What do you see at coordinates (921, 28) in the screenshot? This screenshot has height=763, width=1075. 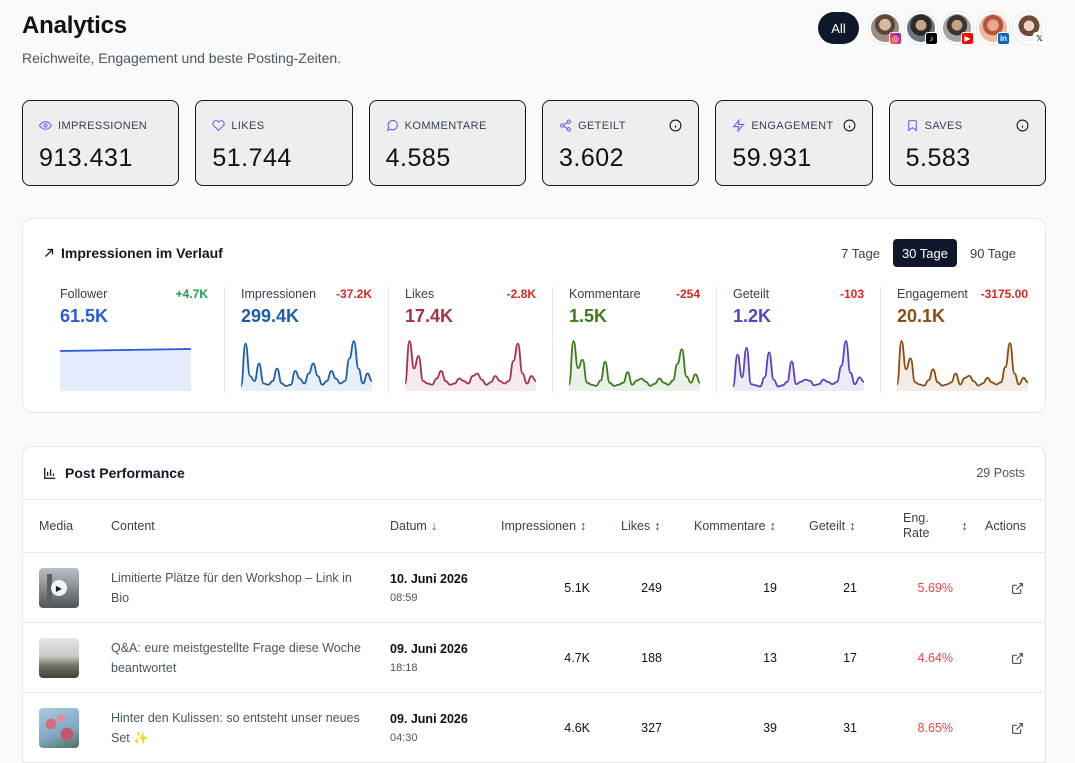 I see `tiktok-account-avatar: ♪` at bounding box center [921, 28].